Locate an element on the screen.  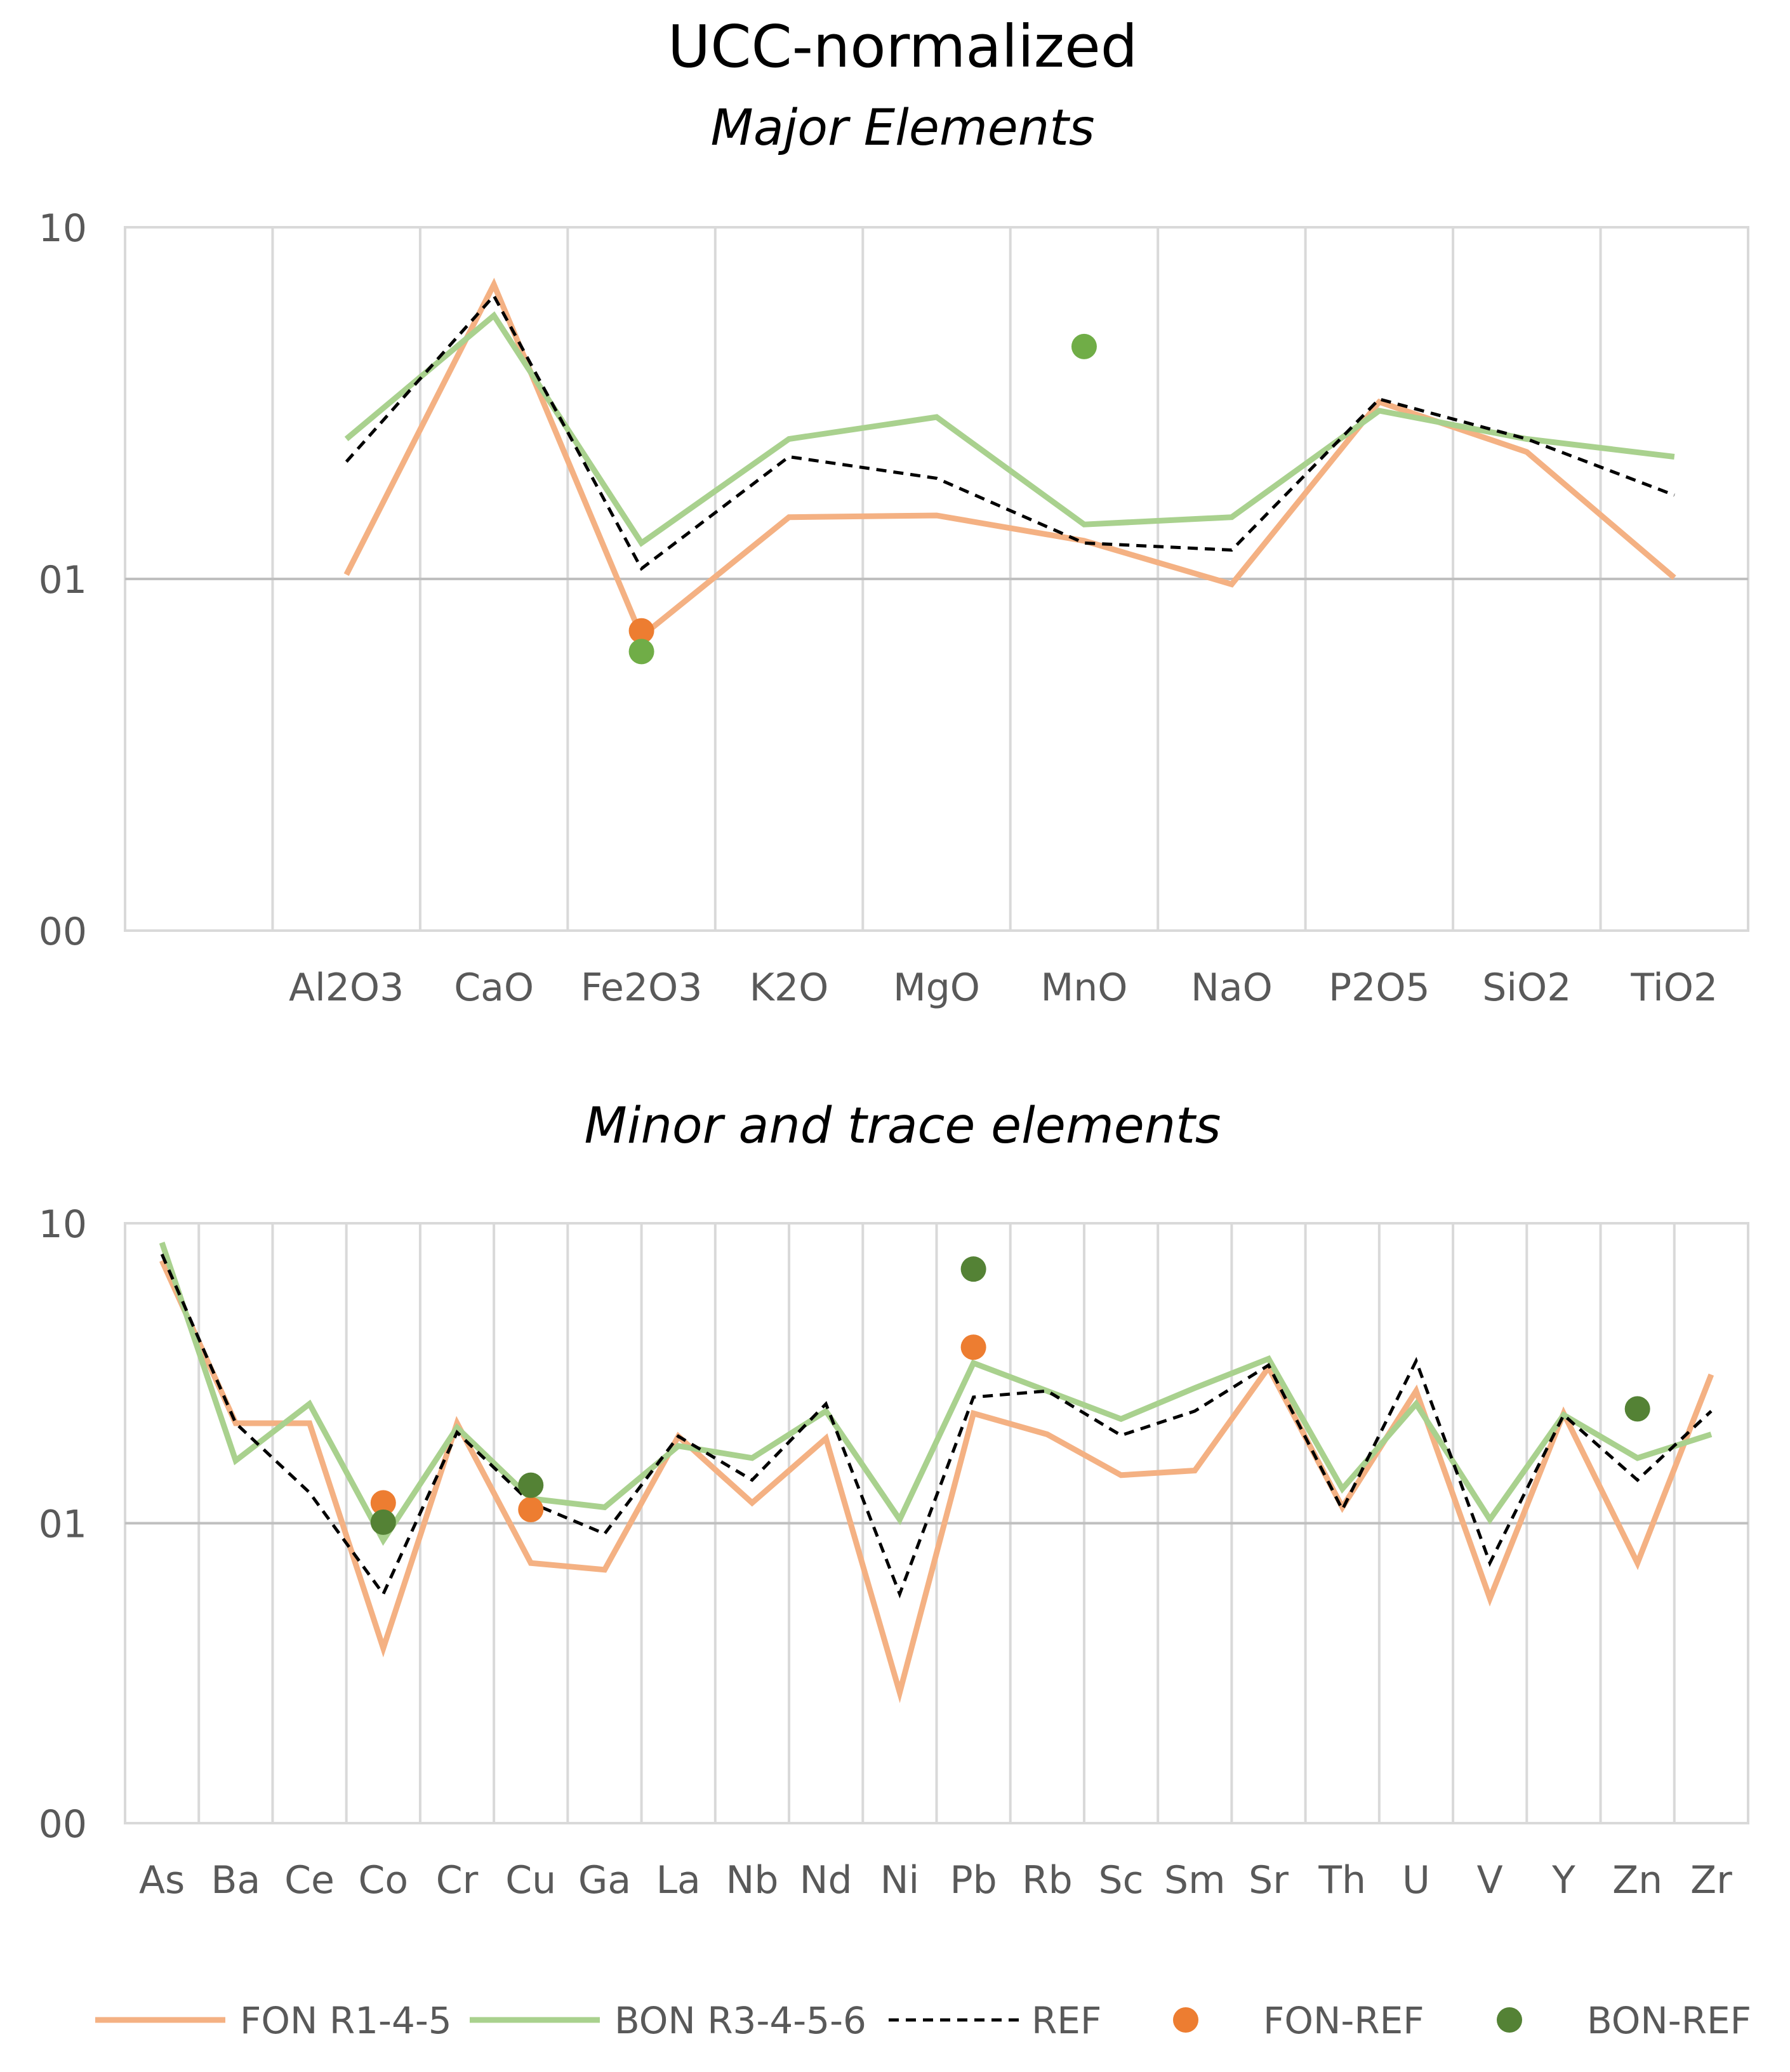
major-x-tick-label-k2o: K2O is located at coordinates (789, 988).